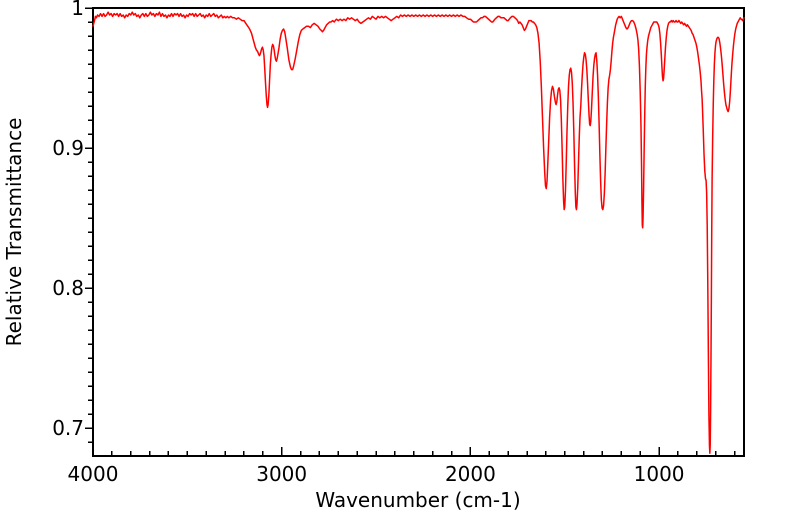 The image size is (799, 520). What do you see at coordinates (68, 220) in the screenshot?
I see `y-axis-tick-labels: 1 0.9 0.8 0.7` at bounding box center [68, 220].